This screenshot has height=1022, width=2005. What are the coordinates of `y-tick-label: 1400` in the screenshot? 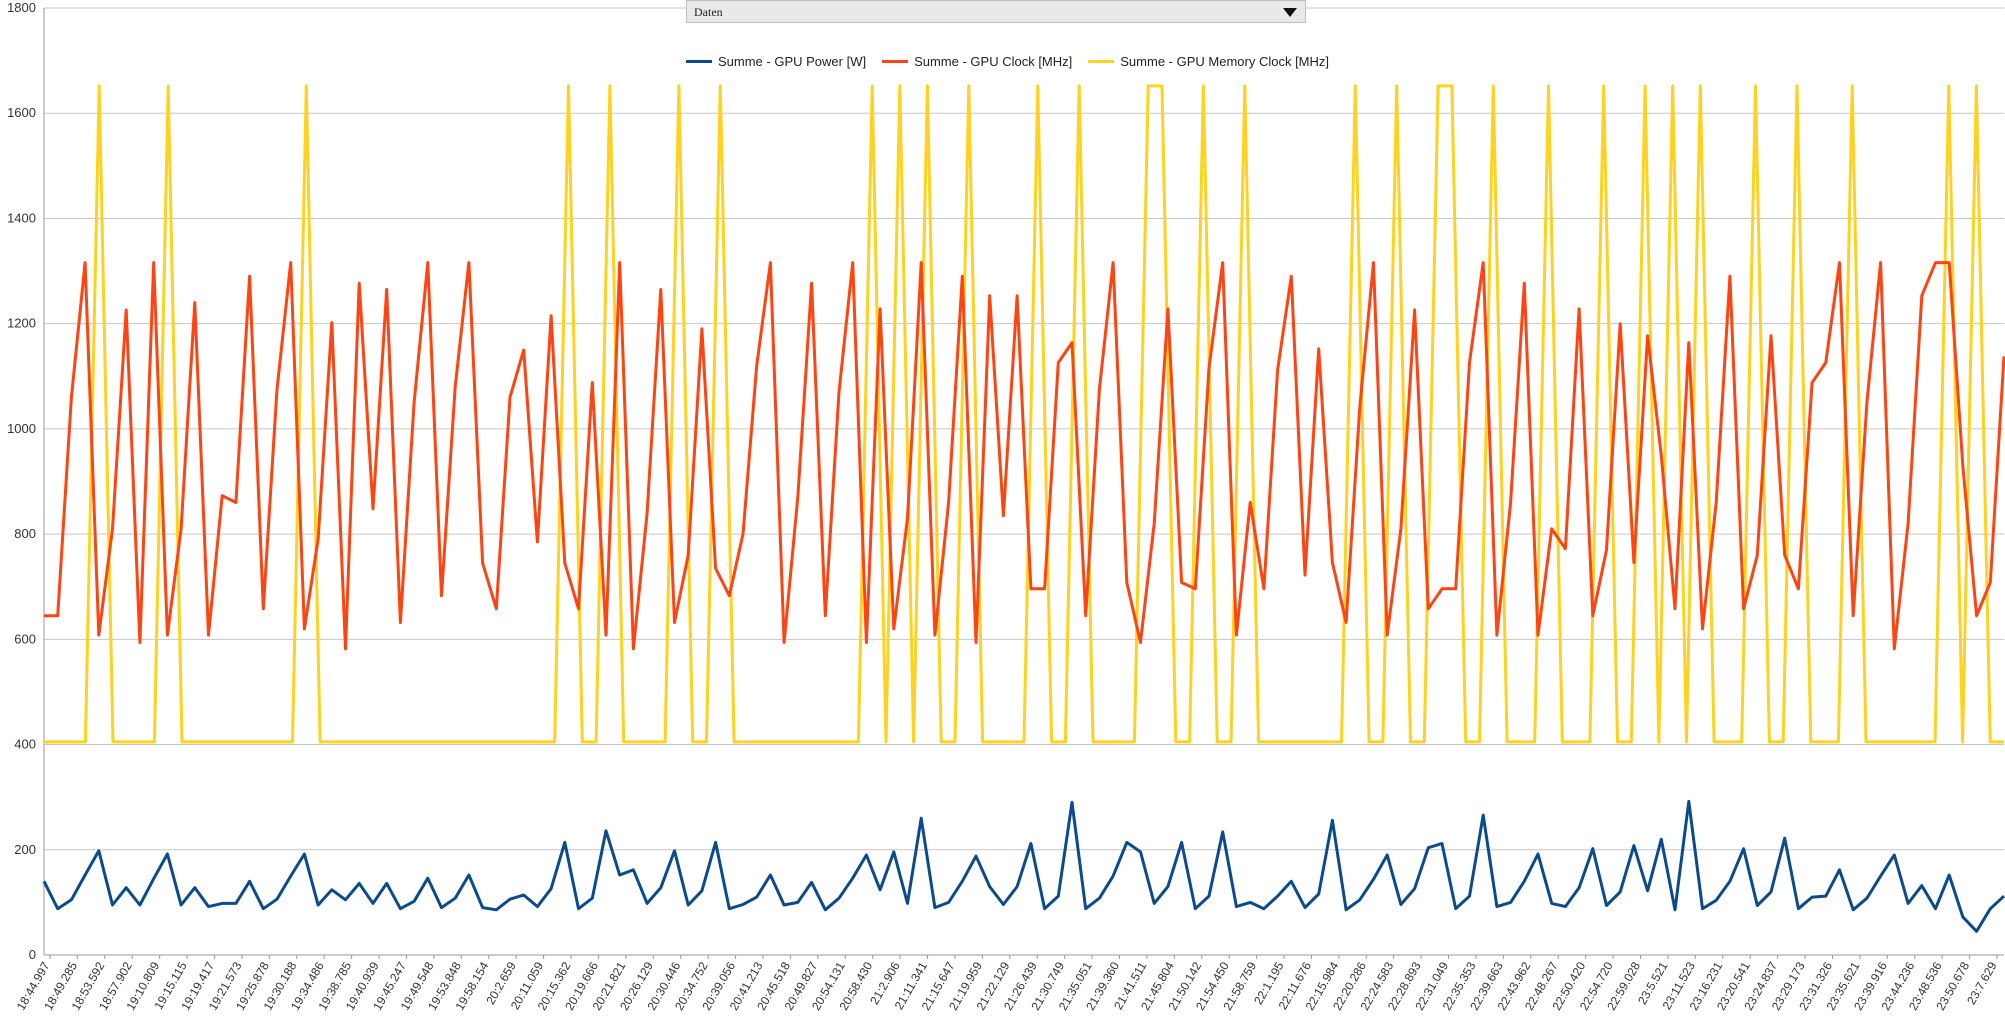 It's located at (21, 217).